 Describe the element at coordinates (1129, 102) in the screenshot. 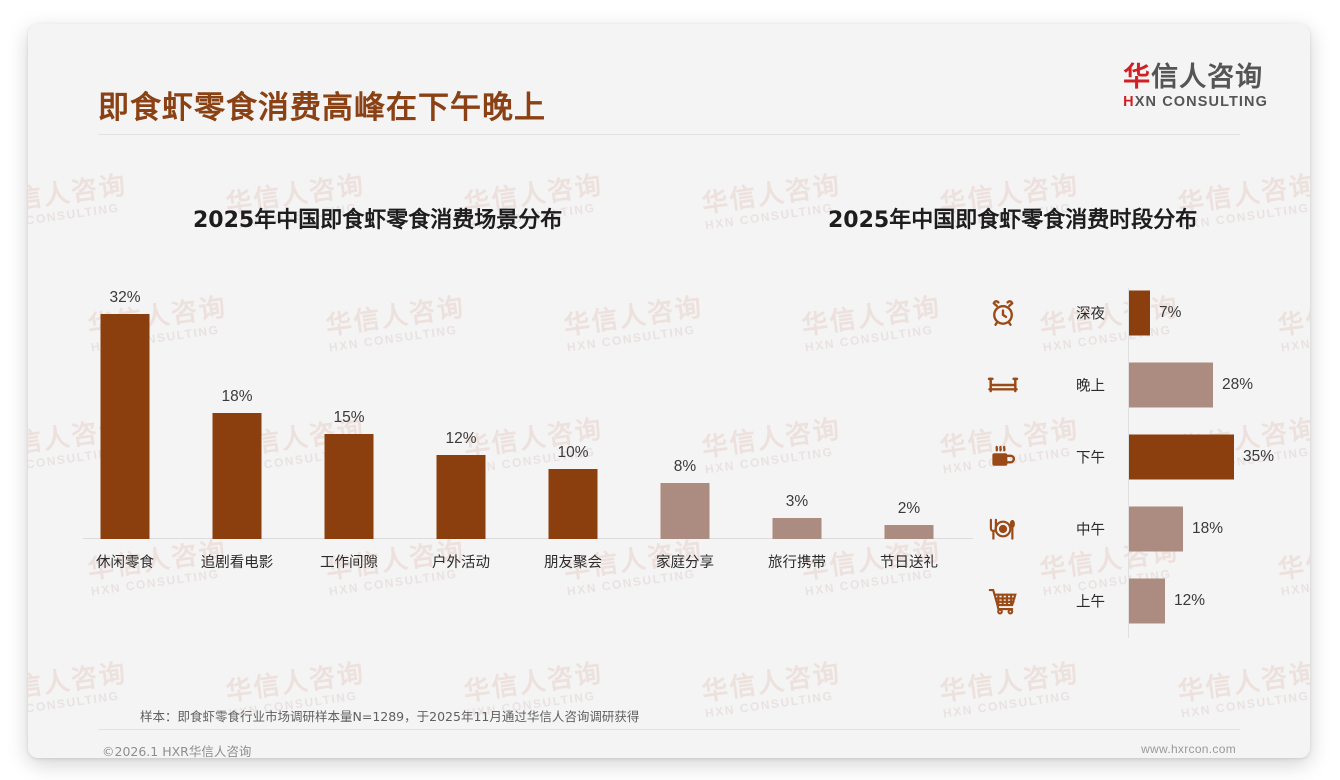

I see `logo-english-red: H` at that location.